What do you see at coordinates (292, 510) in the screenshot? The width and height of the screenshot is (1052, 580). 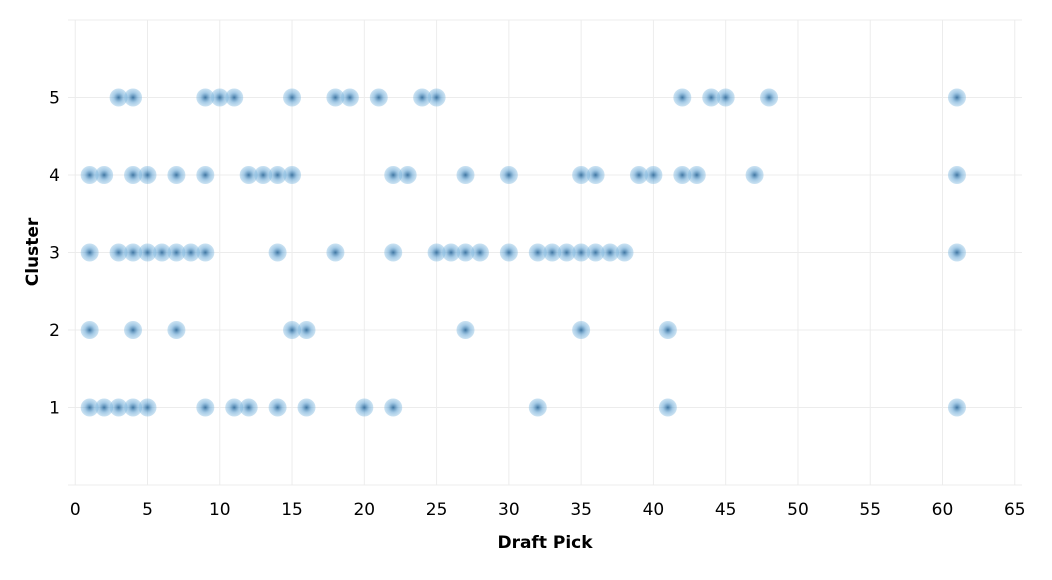 I see `x-tick-label: 15` at bounding box center [292, 510].